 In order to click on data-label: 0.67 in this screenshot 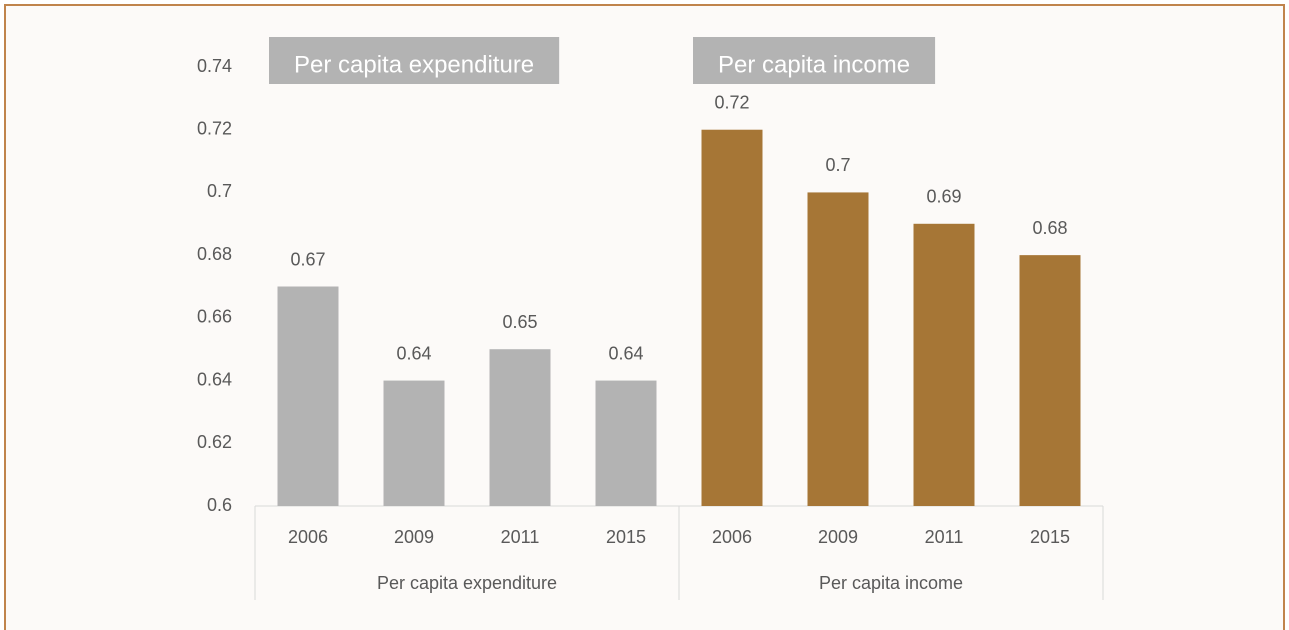, I will do `click(307, 259)`.